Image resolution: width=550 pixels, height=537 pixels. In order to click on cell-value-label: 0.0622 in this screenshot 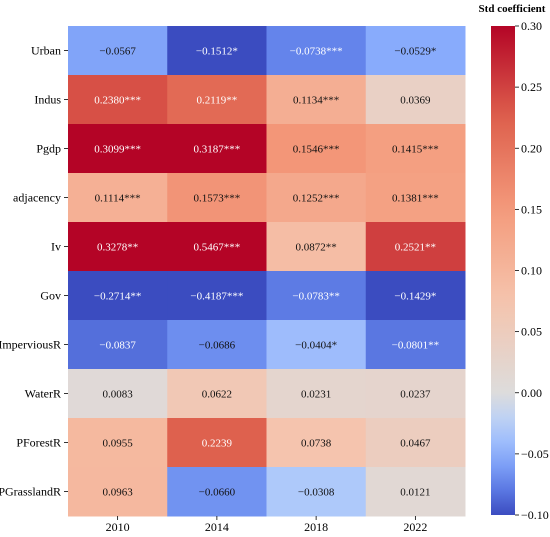, I will do `click(217, 395)`.